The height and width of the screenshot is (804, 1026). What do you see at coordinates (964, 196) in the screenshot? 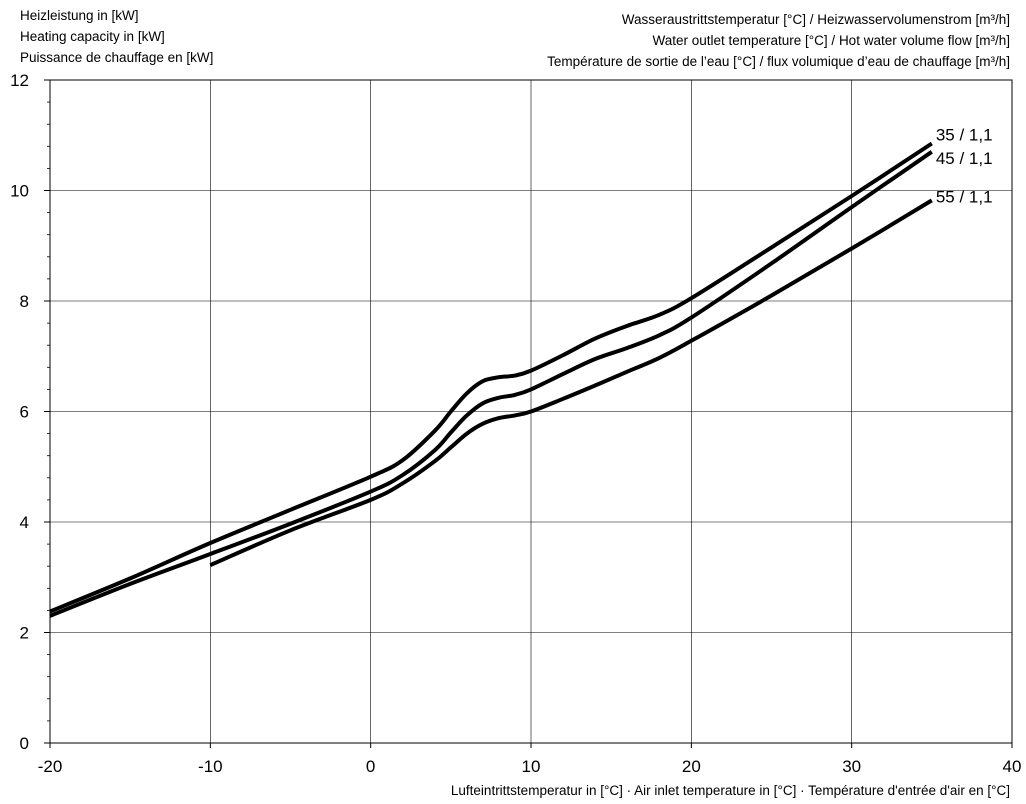
I see `series-label: 55 / 1,1` at bounding box center [964, 196].